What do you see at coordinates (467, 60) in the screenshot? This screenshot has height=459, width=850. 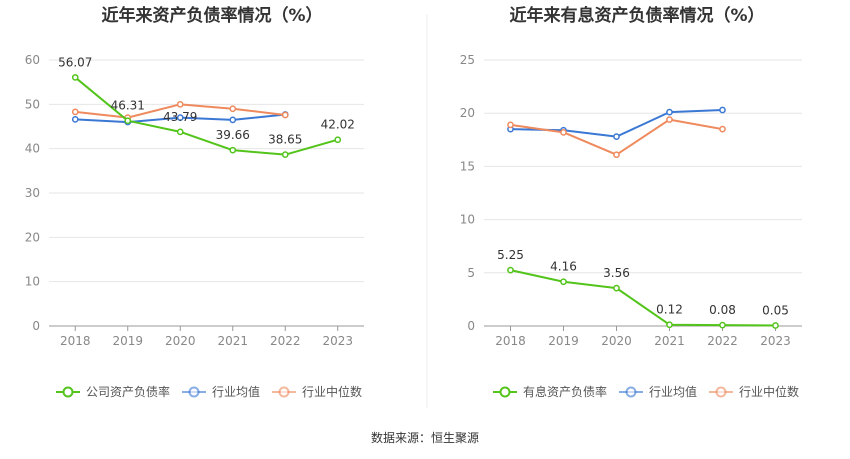 I see `y-tick-label: 25` at bounding box center [467, 60].